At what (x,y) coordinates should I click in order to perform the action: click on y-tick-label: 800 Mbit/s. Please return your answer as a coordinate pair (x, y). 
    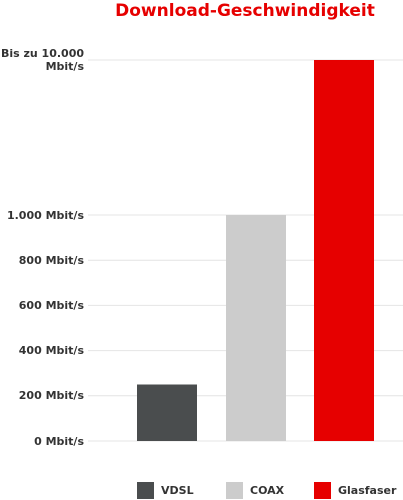
    Looking at the image, I should click on (51, 260).